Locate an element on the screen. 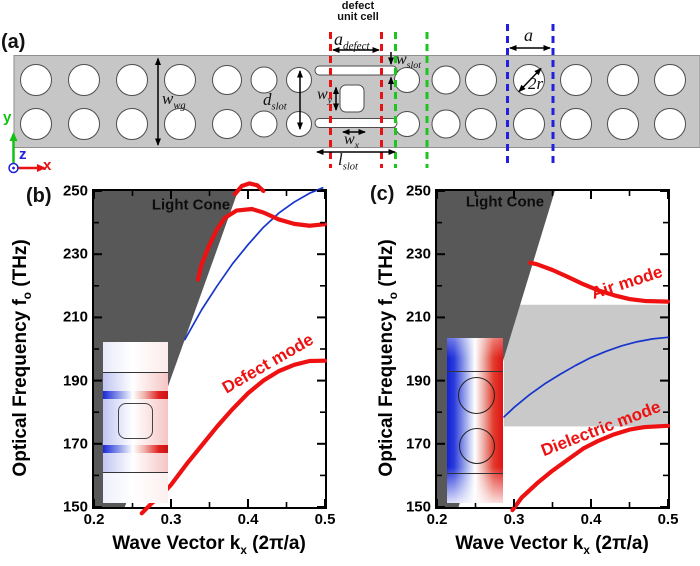 This screenshot has width=700, height=566. coordinate-triad is located at coordinates (27, 153).